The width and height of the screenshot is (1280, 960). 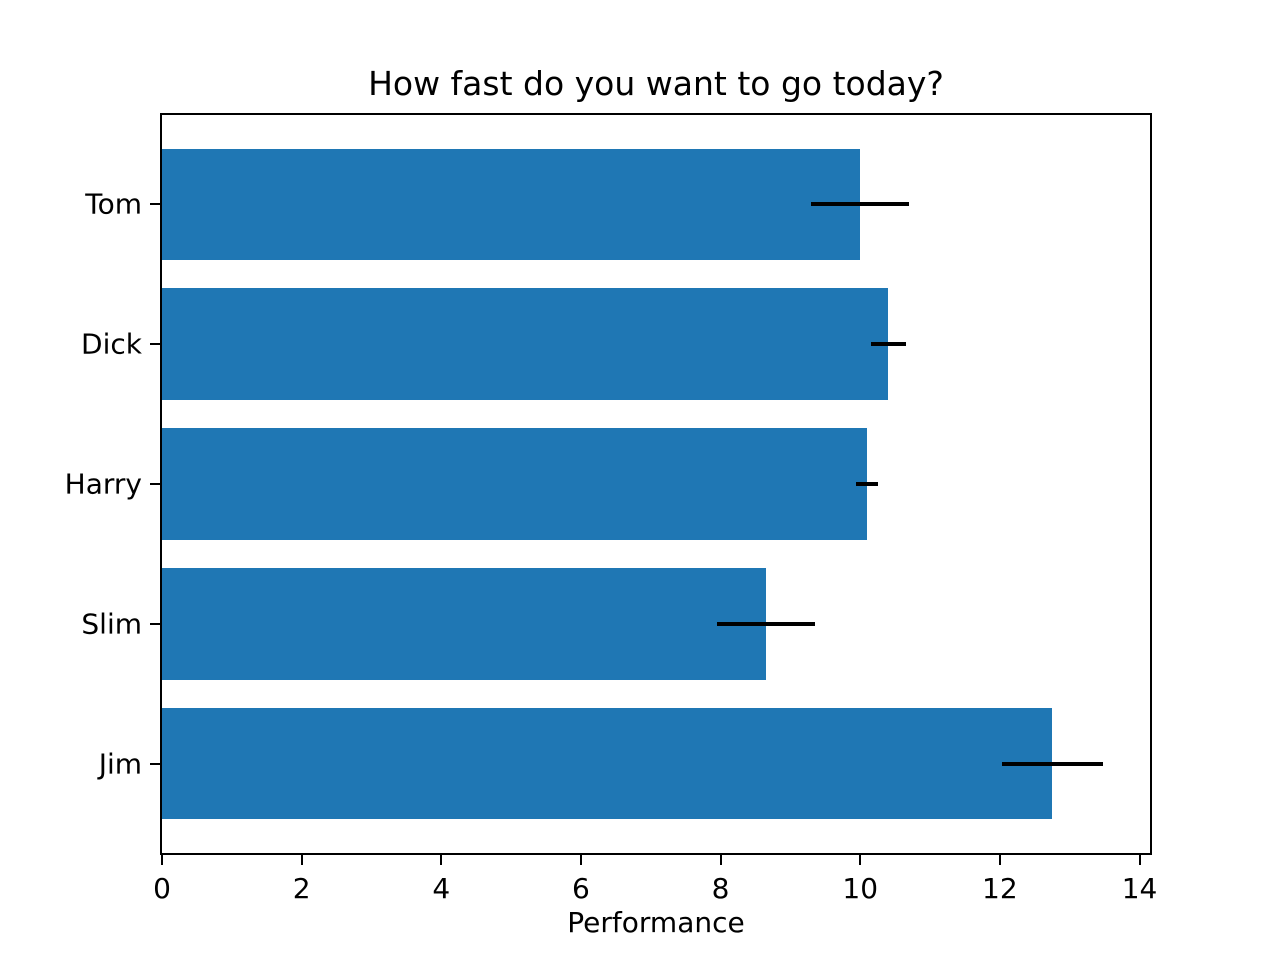 What do you see at coordinates (511, 204) in the screenshot?
I see `bar-tom` at bounding box center [511, 204].